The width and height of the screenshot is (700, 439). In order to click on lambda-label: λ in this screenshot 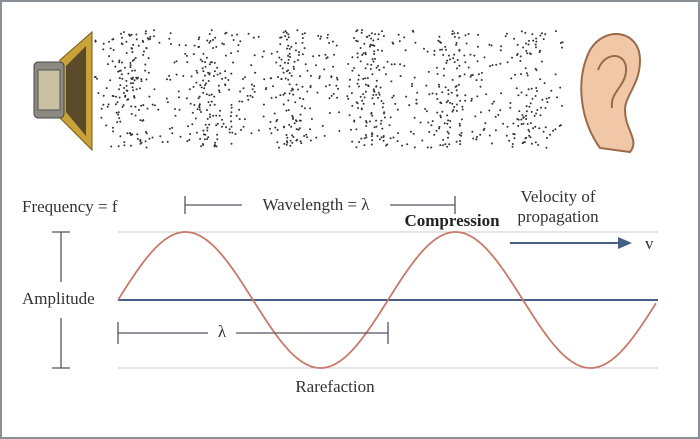, I will do `click(222, 331)`.